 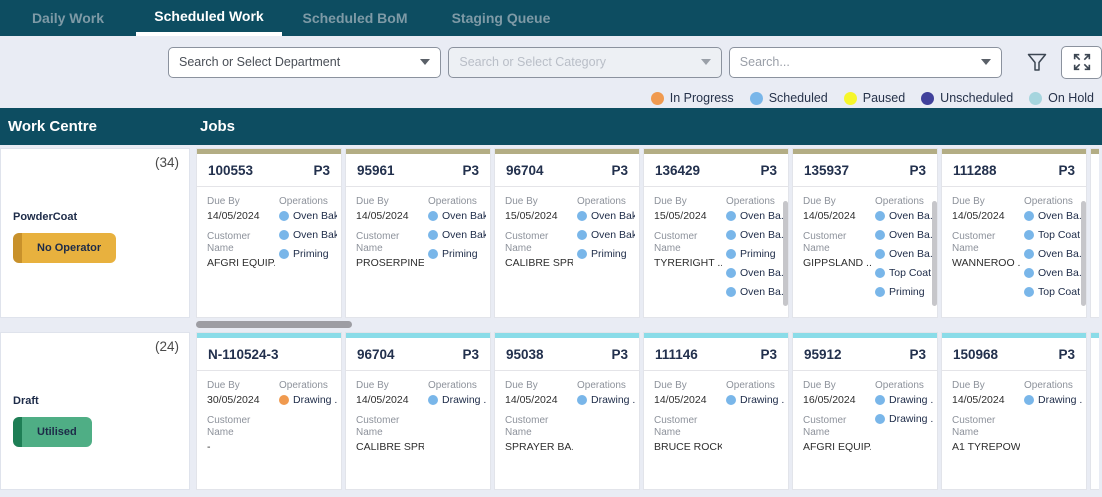 I want to click on tab-daily-work: Daily Work, so click(x=68, y=18).